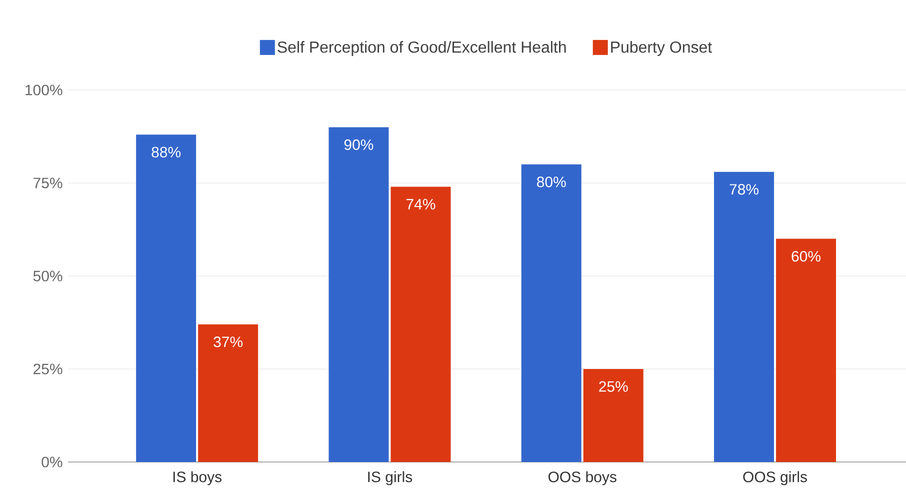  What do you see at coordinates (422, 48) in the screenshot?
I see `legend-label: Self Perception of Good/Excellent Health` at bounding box center [422, 48].